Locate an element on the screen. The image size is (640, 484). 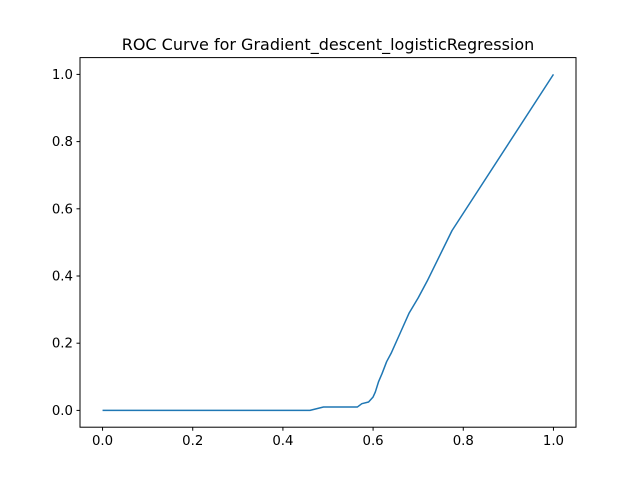
y-tick-label: 0.4 is located at coordinates (62, 277).